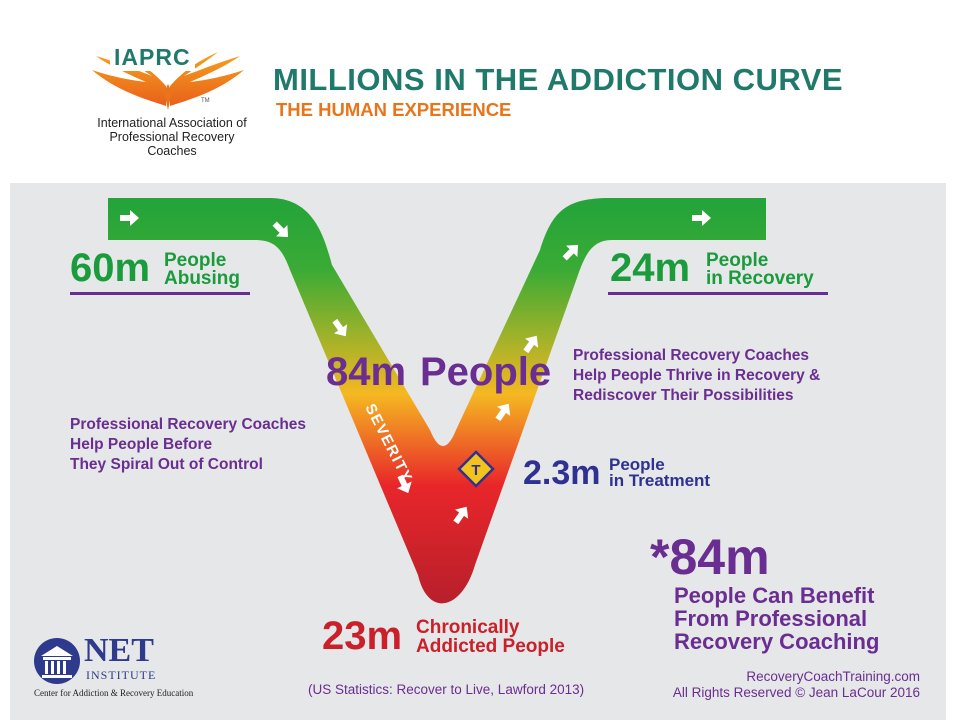 Image resolution: width=960 pixels, height=720 pixels. What do you see at coordinates (558, 79) in the screenshot?
I see `page-title: MILLIONS IN THE ADDICTION CURVE` at bounding box center [558, 79].